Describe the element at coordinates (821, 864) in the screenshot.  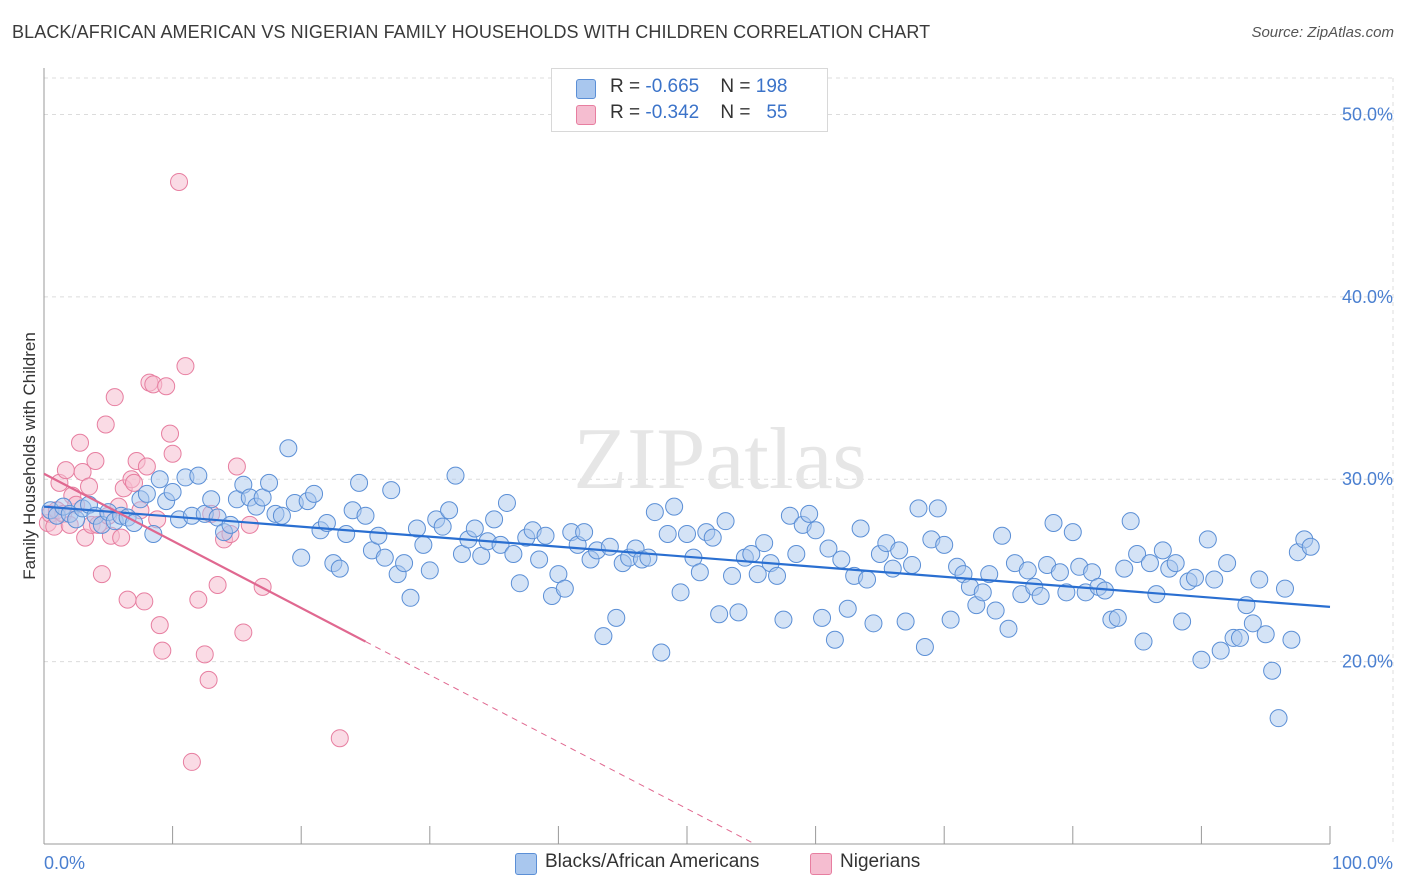
I see `legend-swatch-pink` at that location.